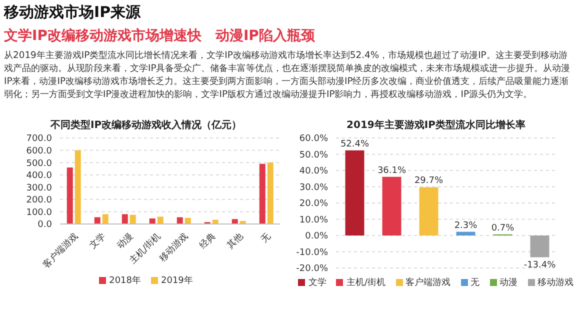  What do you see at coordinates (316, 282) in the screenshot?
I see `legend-label: 文学` at bounding box center [316, 282].